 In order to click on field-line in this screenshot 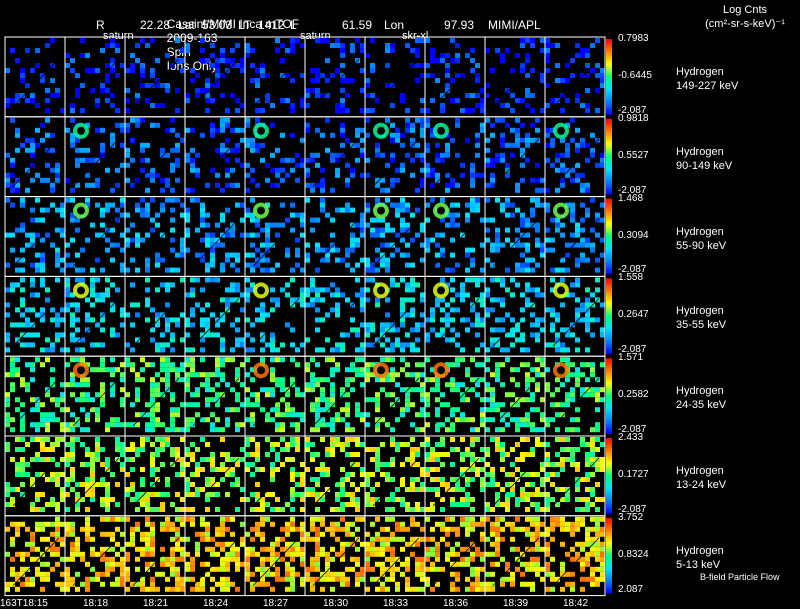, I will do `click(456, 83)`.